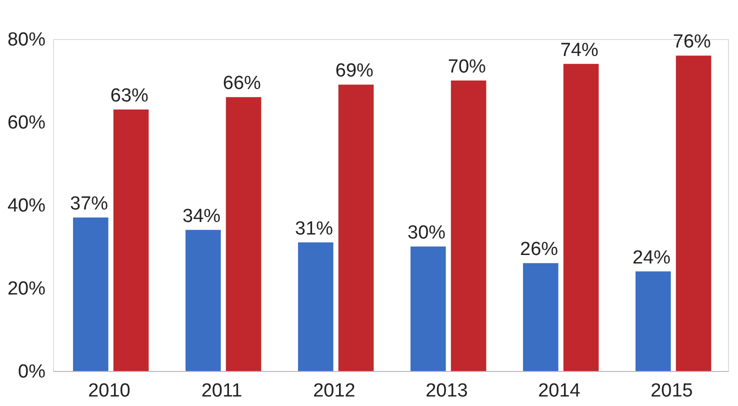 This screenshot has height=406, width=738. I want to click on y-tick-label: 80%, so click(26, 40).